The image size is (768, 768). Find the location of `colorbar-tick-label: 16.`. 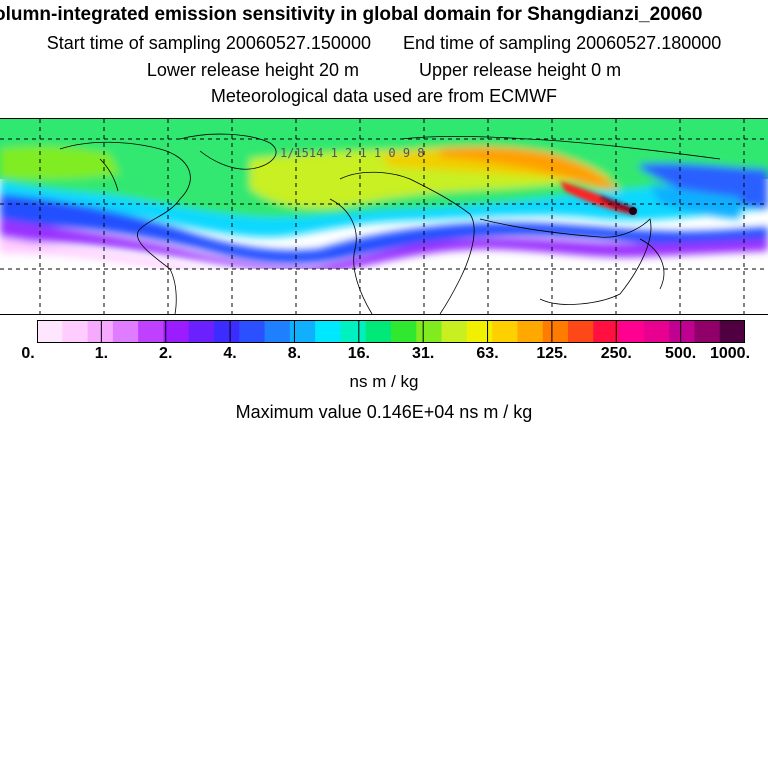

colorbar-tick-label: 16. is located at coordinates (358, 353).